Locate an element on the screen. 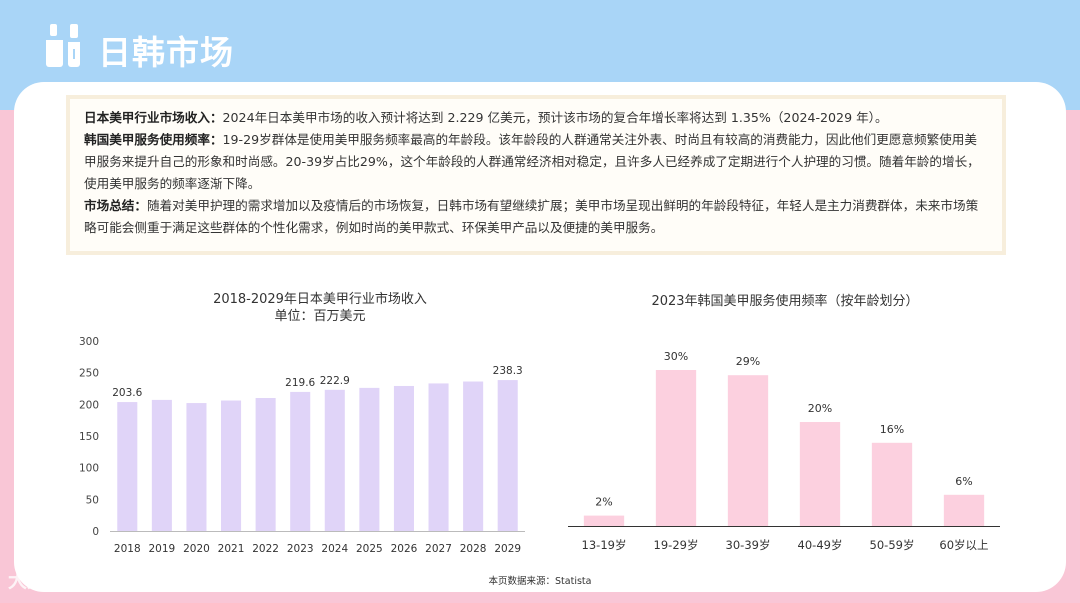 This screenshot has height=603, width=1080. watermark-logo: 大数跨境 is located at coordinates (46, 581).